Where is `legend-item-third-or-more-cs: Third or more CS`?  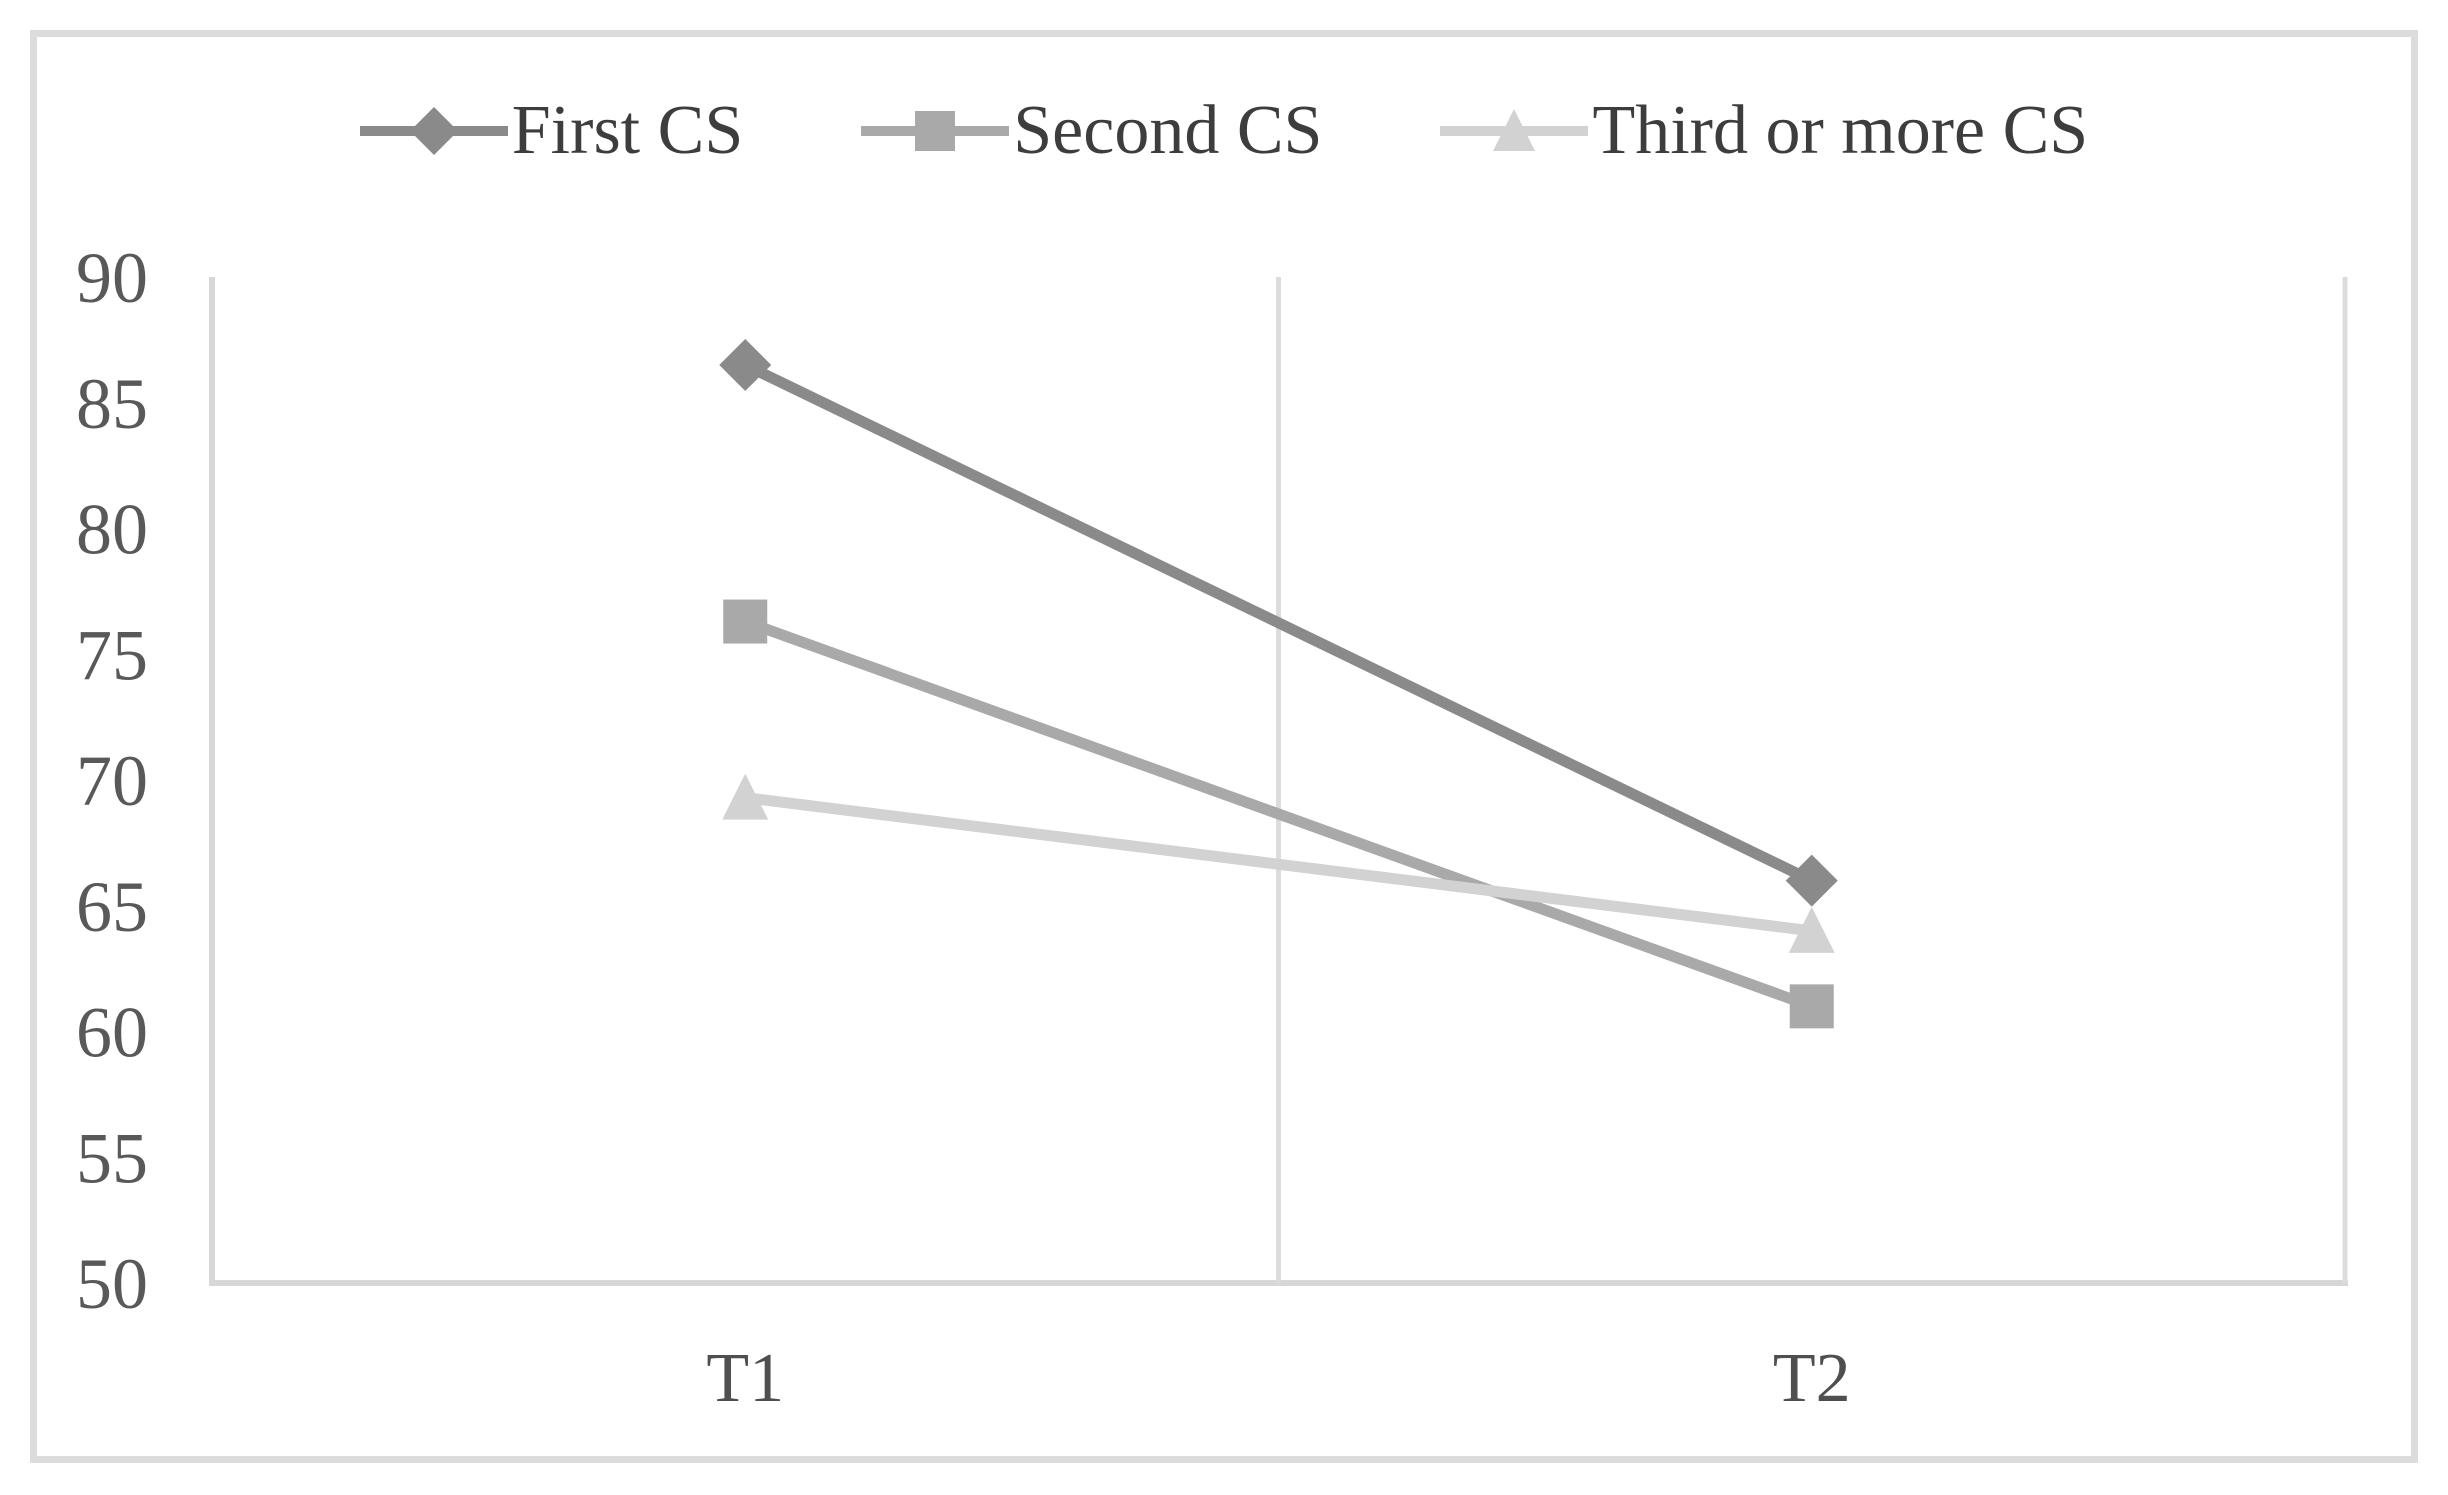
legend-item-third-or-more-cs: Third or more CS is located at coordinates (1764, 131).